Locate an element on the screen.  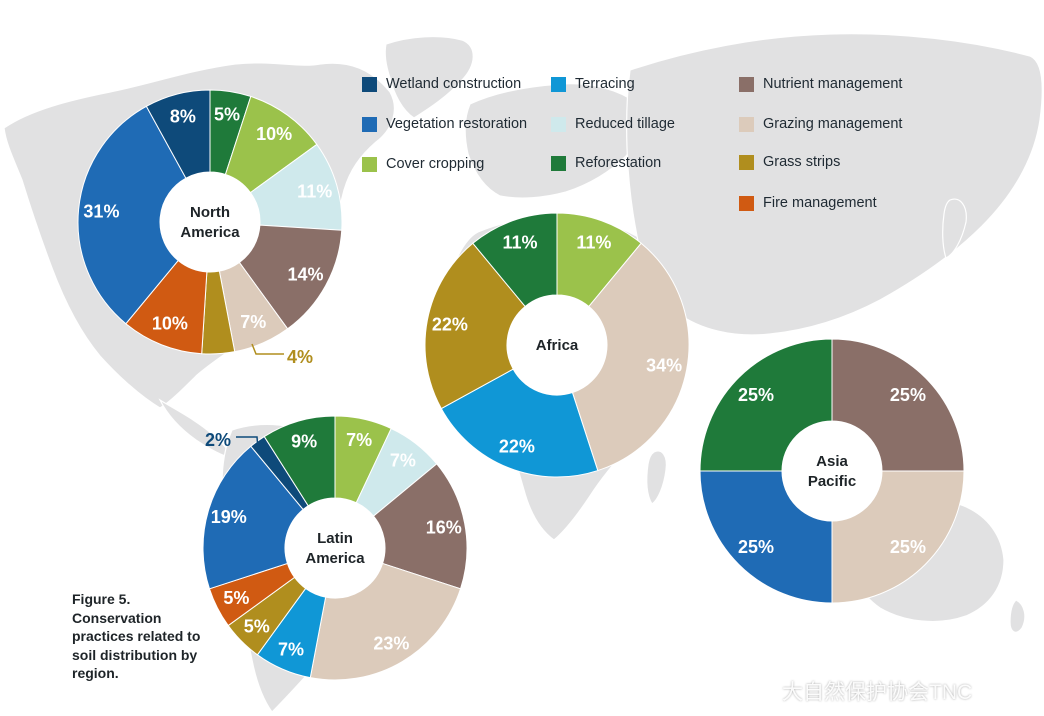
donut-asia-pacific: 25% 25% 25% 25% Asia Pacific is located at coordinates (832, 471).